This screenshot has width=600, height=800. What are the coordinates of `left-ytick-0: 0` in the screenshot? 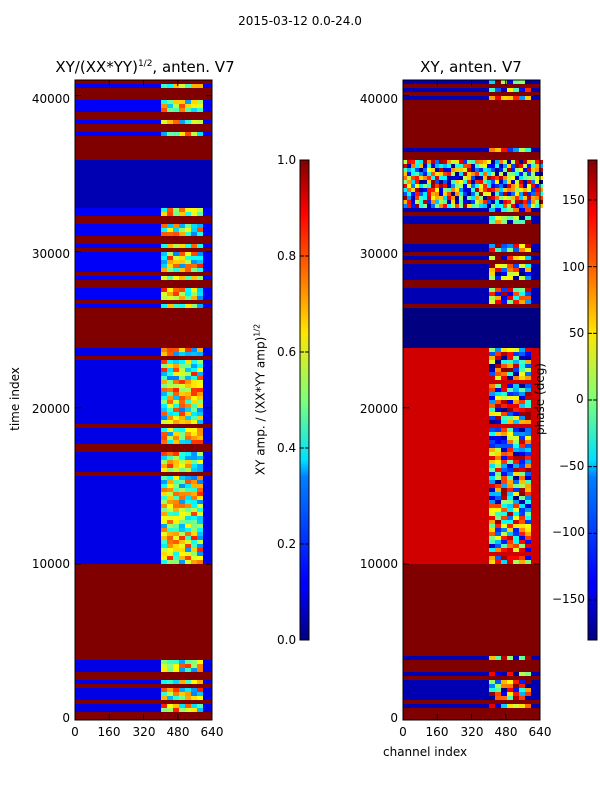 It's located at (66, 718).